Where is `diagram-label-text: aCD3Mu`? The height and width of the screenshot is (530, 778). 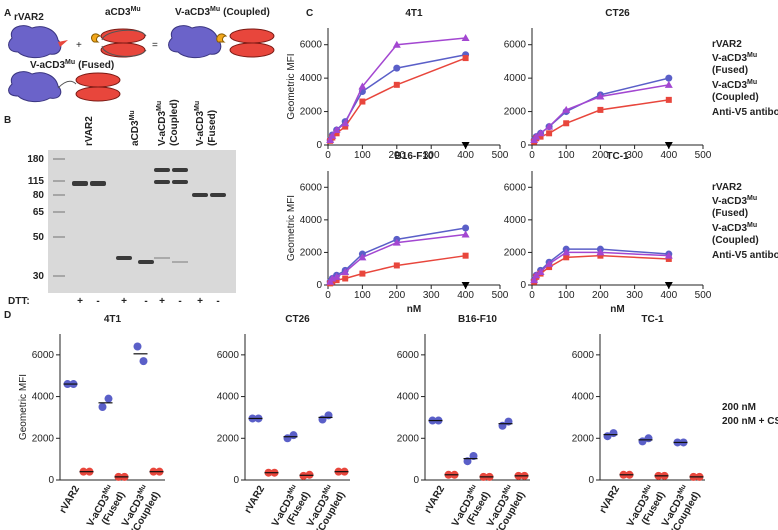
diagram-label-text: aCD3Mu is located at coordinates (123, 12).